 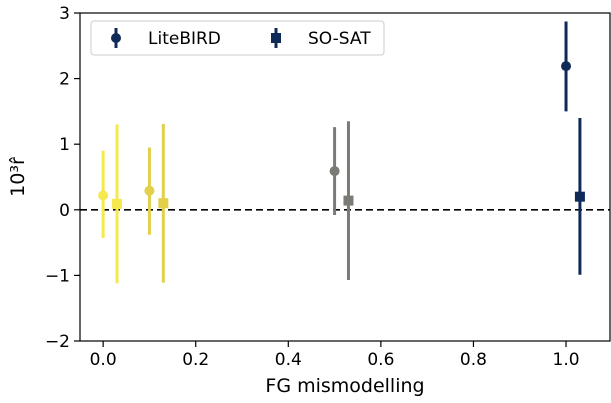 I want to click on legend-so-sat-marker, so click(x=276, y=38).